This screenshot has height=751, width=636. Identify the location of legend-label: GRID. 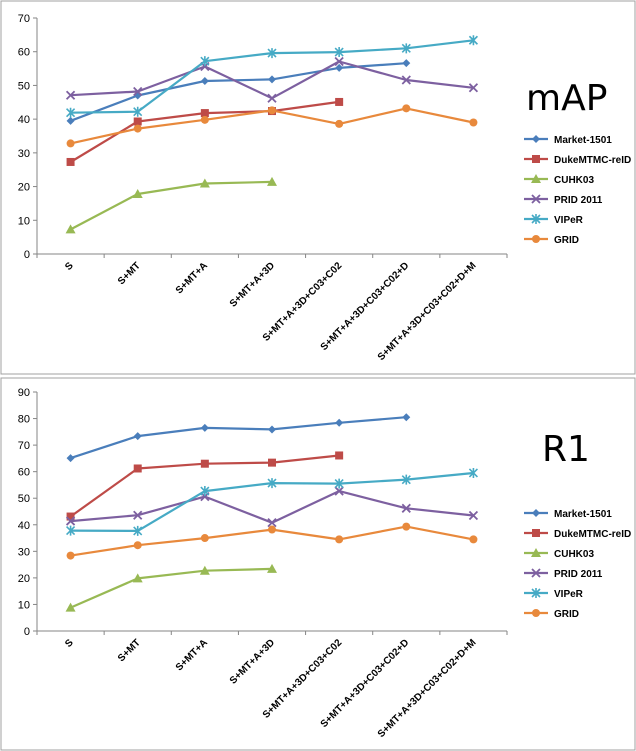
(566, 614).